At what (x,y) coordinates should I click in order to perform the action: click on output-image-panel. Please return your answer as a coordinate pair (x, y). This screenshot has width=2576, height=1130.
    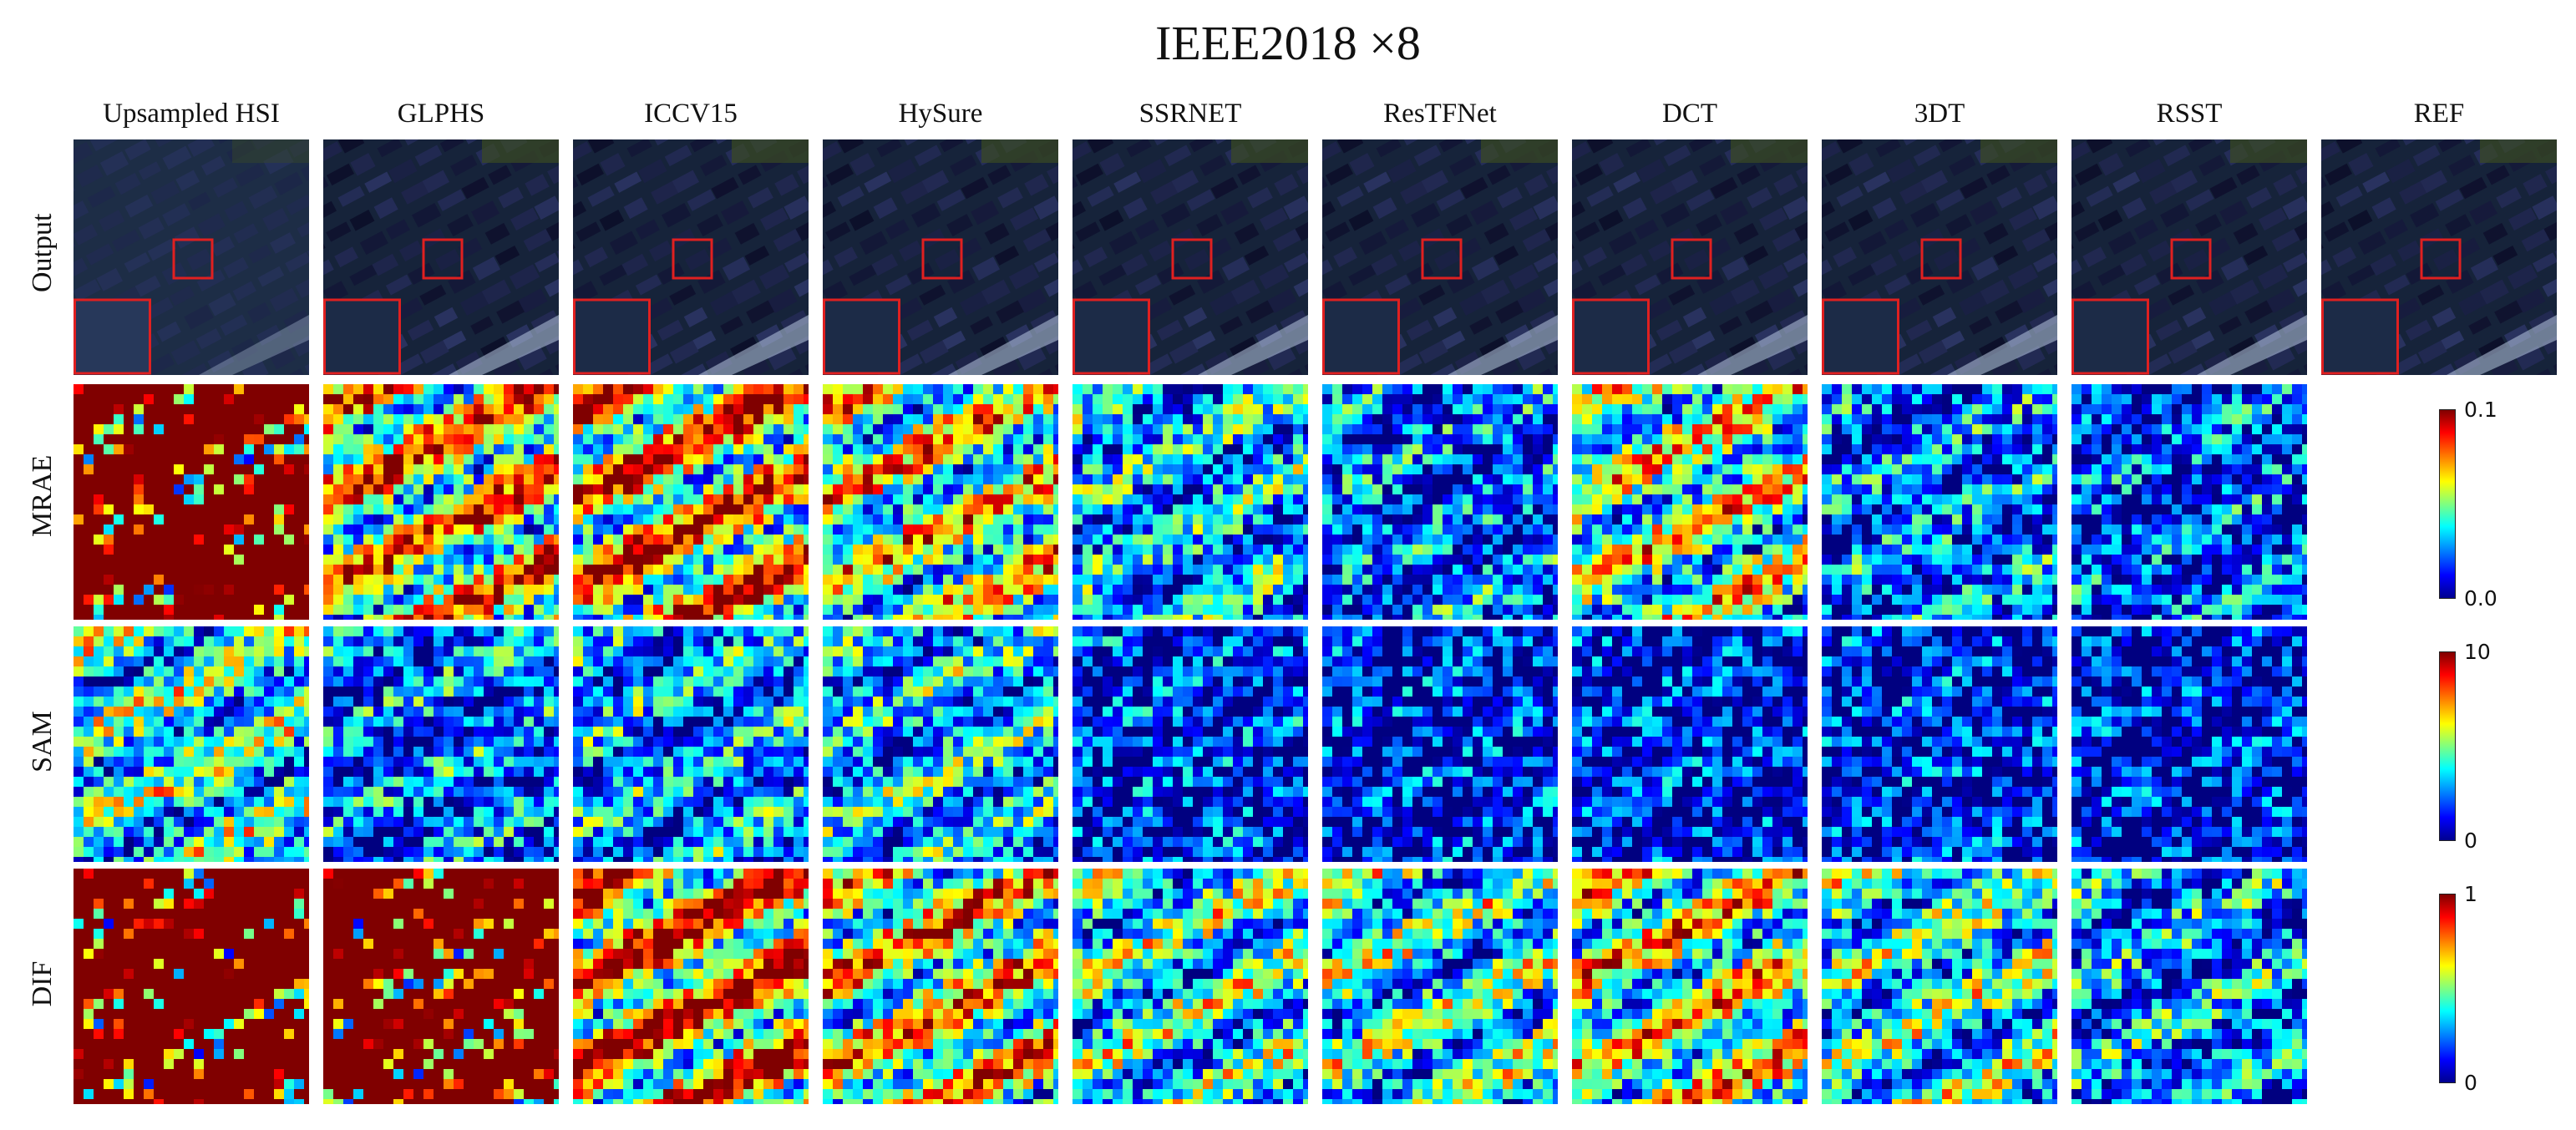
    Looking at the image, I should click on (691, 257).